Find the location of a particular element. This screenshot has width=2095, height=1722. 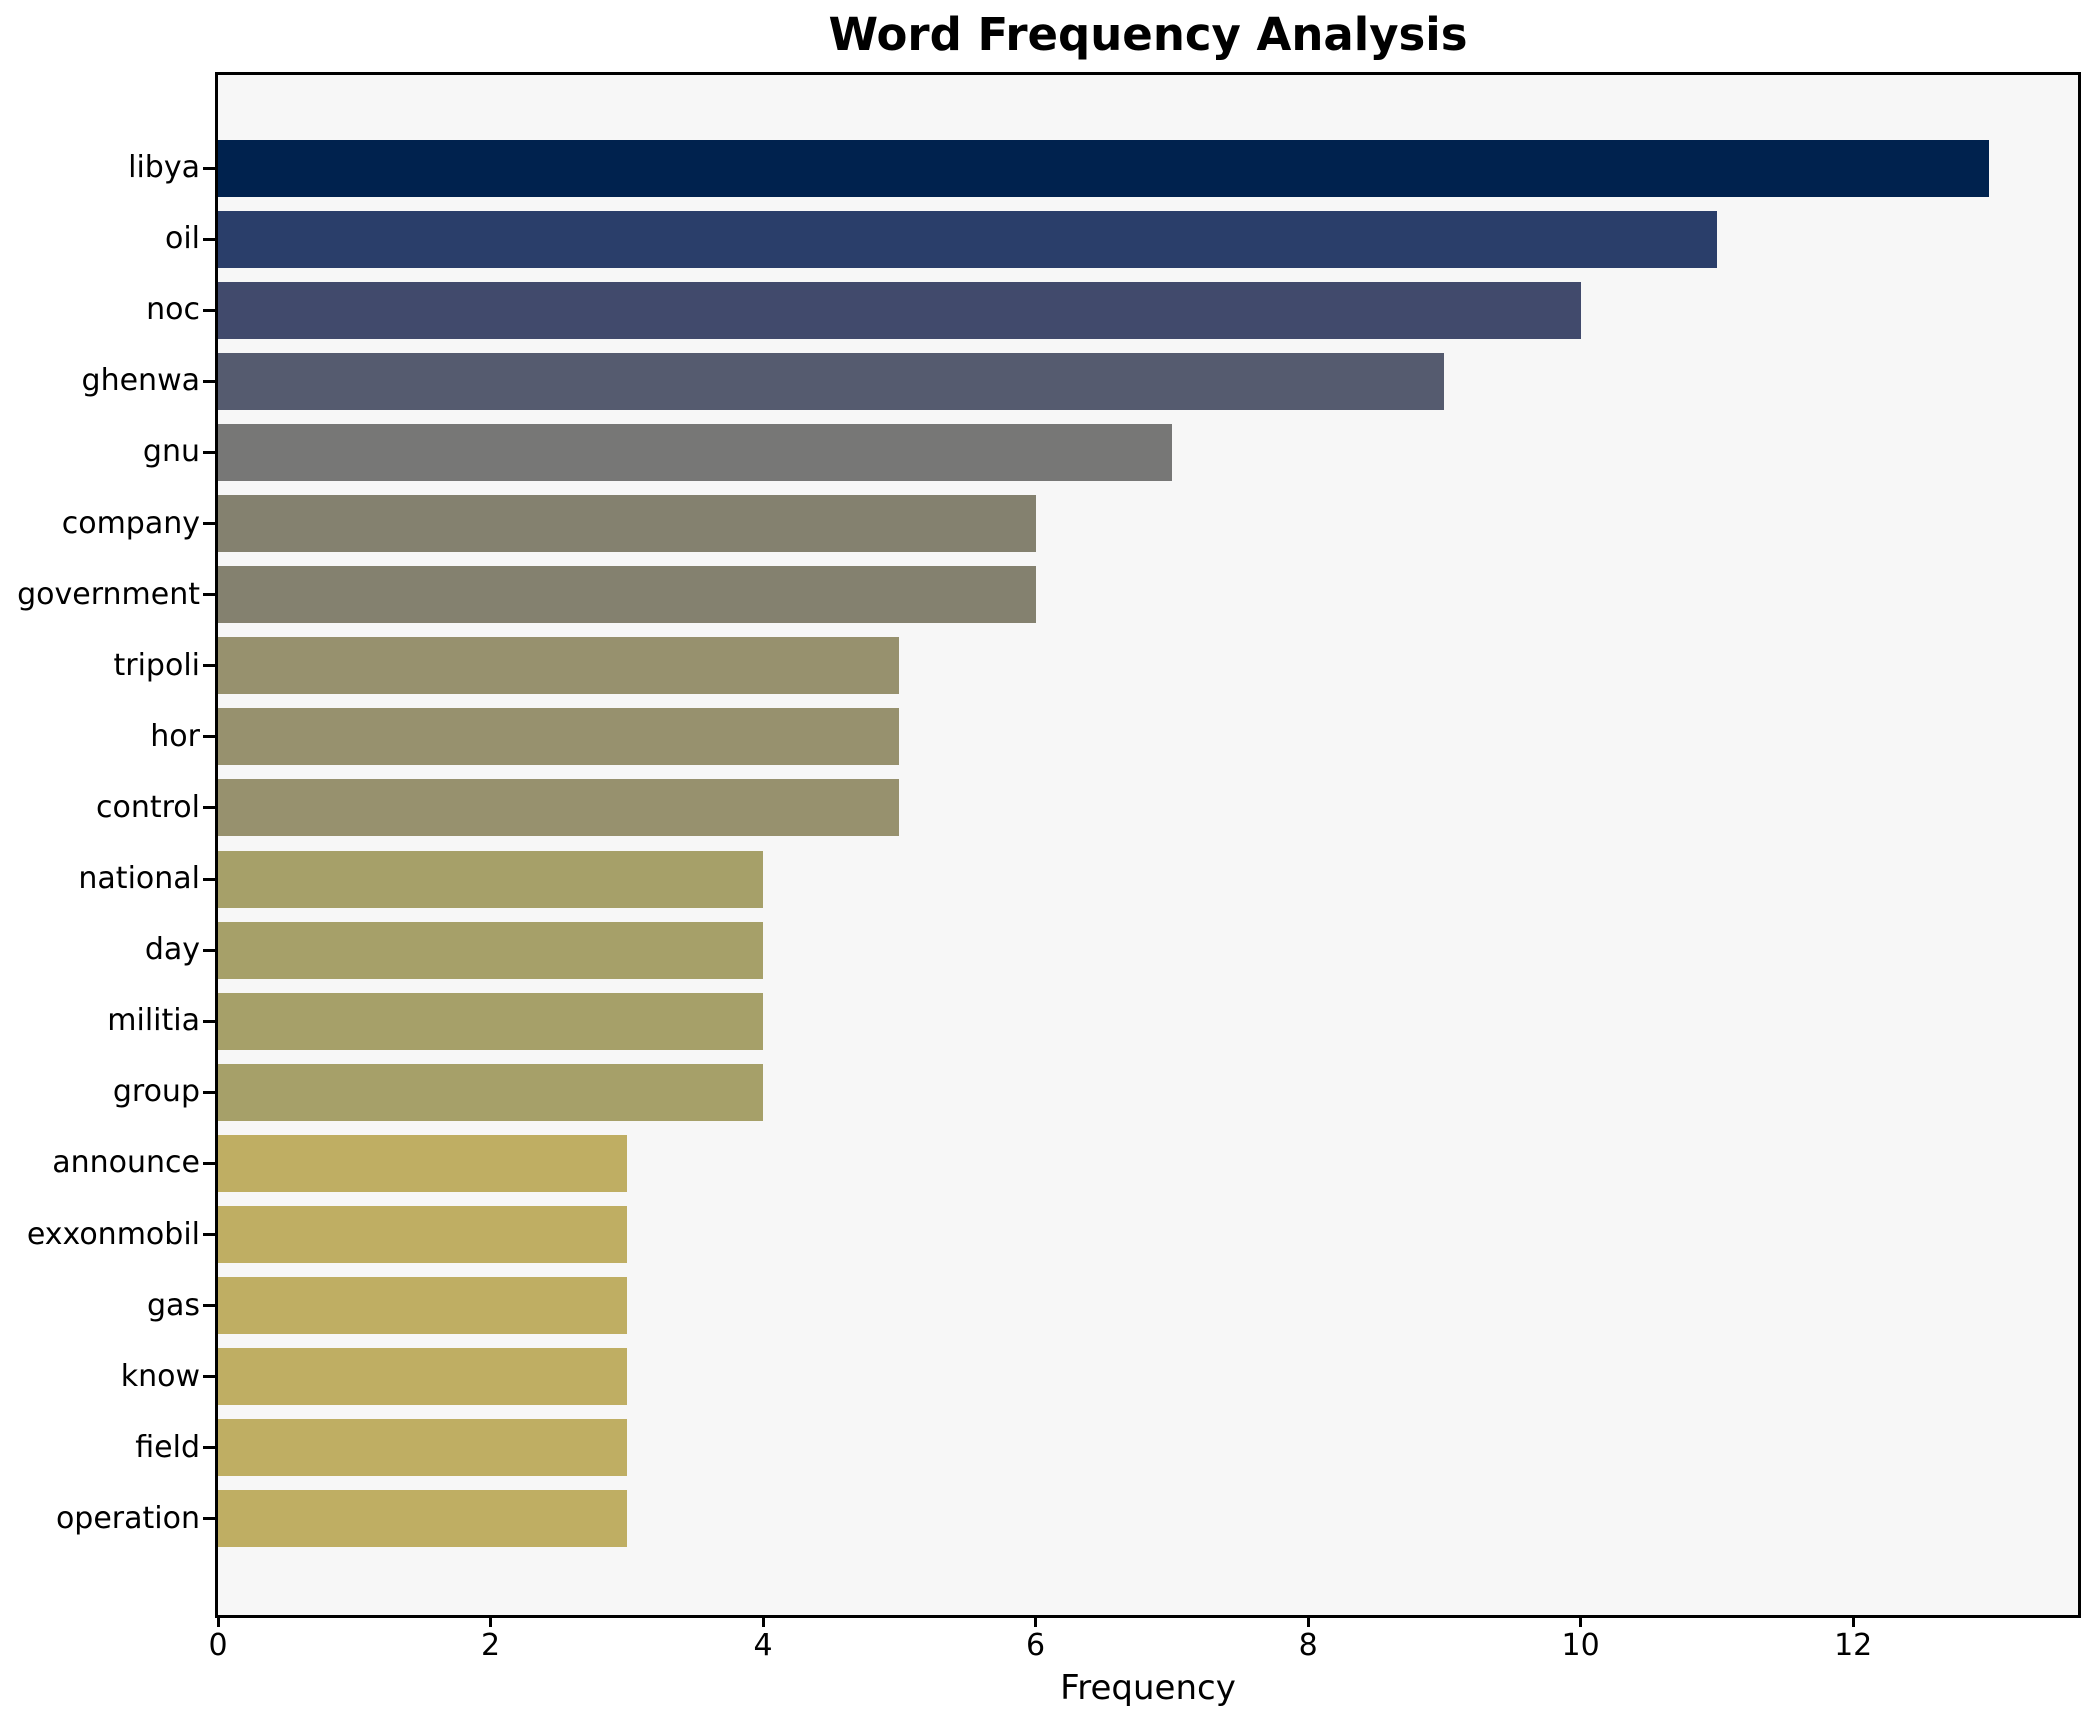

y-tick-label-ghenwa: ghenwa is located at coordinates (140, 381).